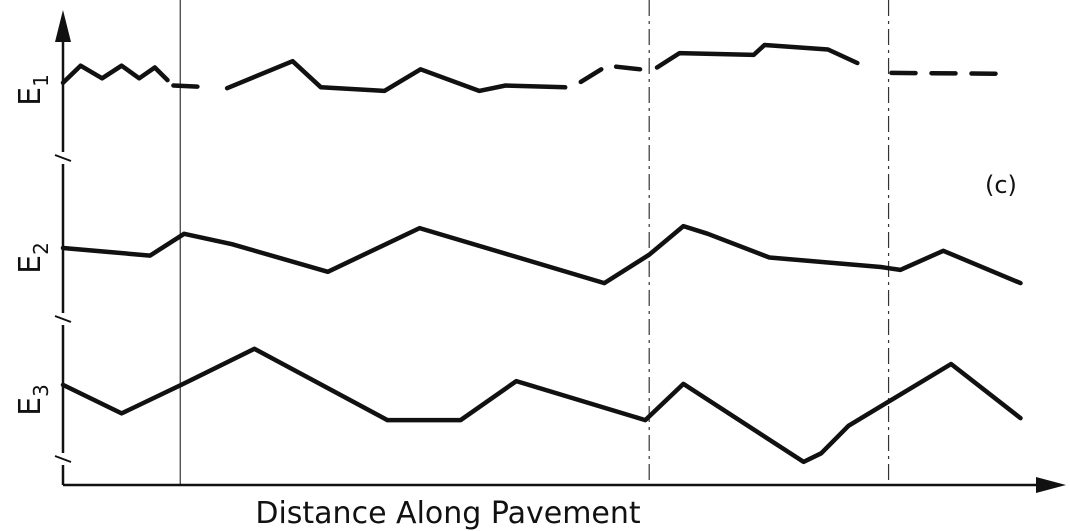 This screenshot has width=1070, height=531. I want to click on x-axis-arrowhead, so click(1051, 485).